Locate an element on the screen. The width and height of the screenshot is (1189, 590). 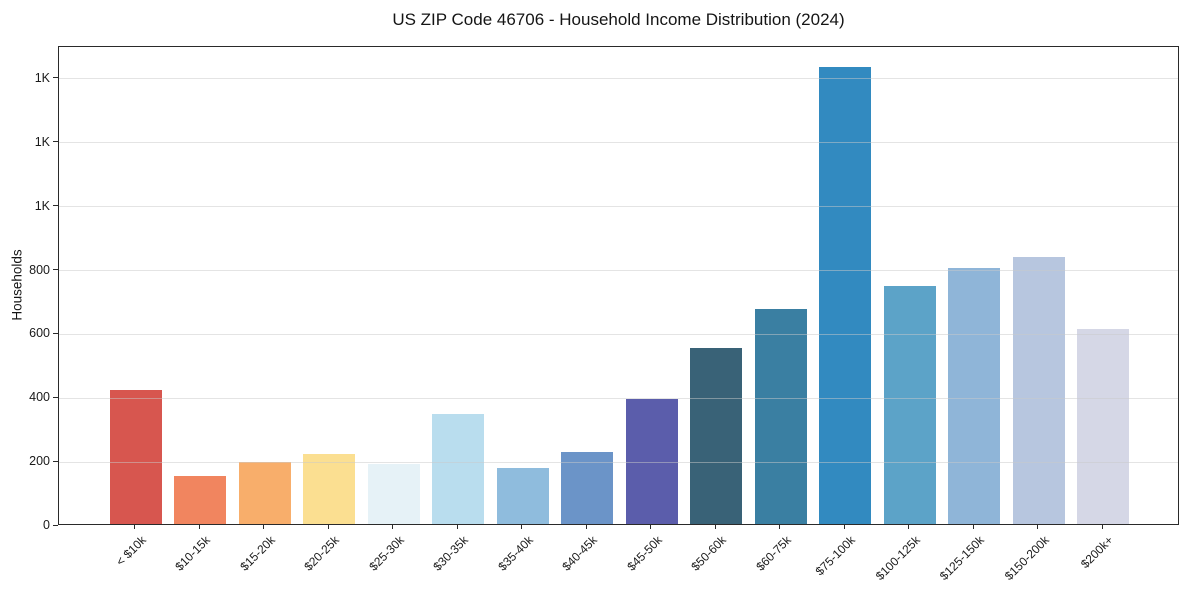
x-tick-label: $35-40k is located at coordinates (515, 553).